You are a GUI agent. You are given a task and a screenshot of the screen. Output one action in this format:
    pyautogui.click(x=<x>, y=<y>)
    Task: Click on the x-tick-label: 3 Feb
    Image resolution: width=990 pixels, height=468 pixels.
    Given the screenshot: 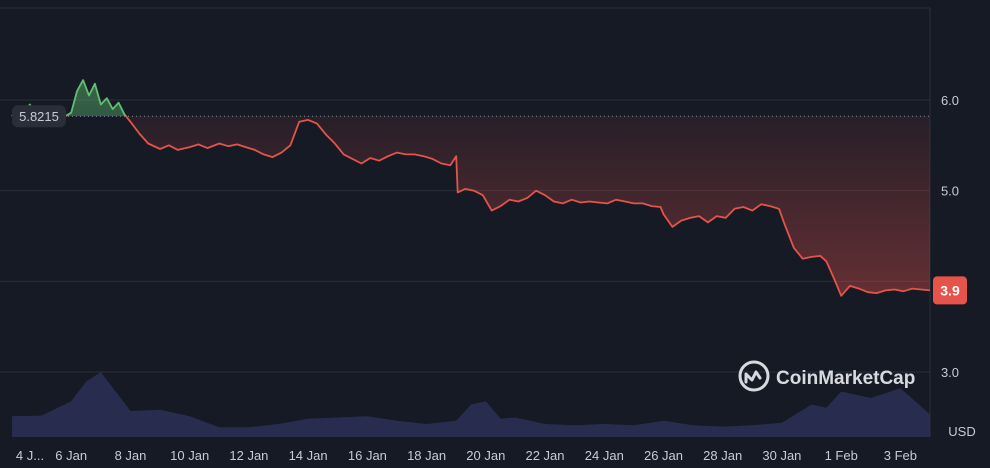 What is the action you would take?
    pyautogui.click(x=900, y=455)
    